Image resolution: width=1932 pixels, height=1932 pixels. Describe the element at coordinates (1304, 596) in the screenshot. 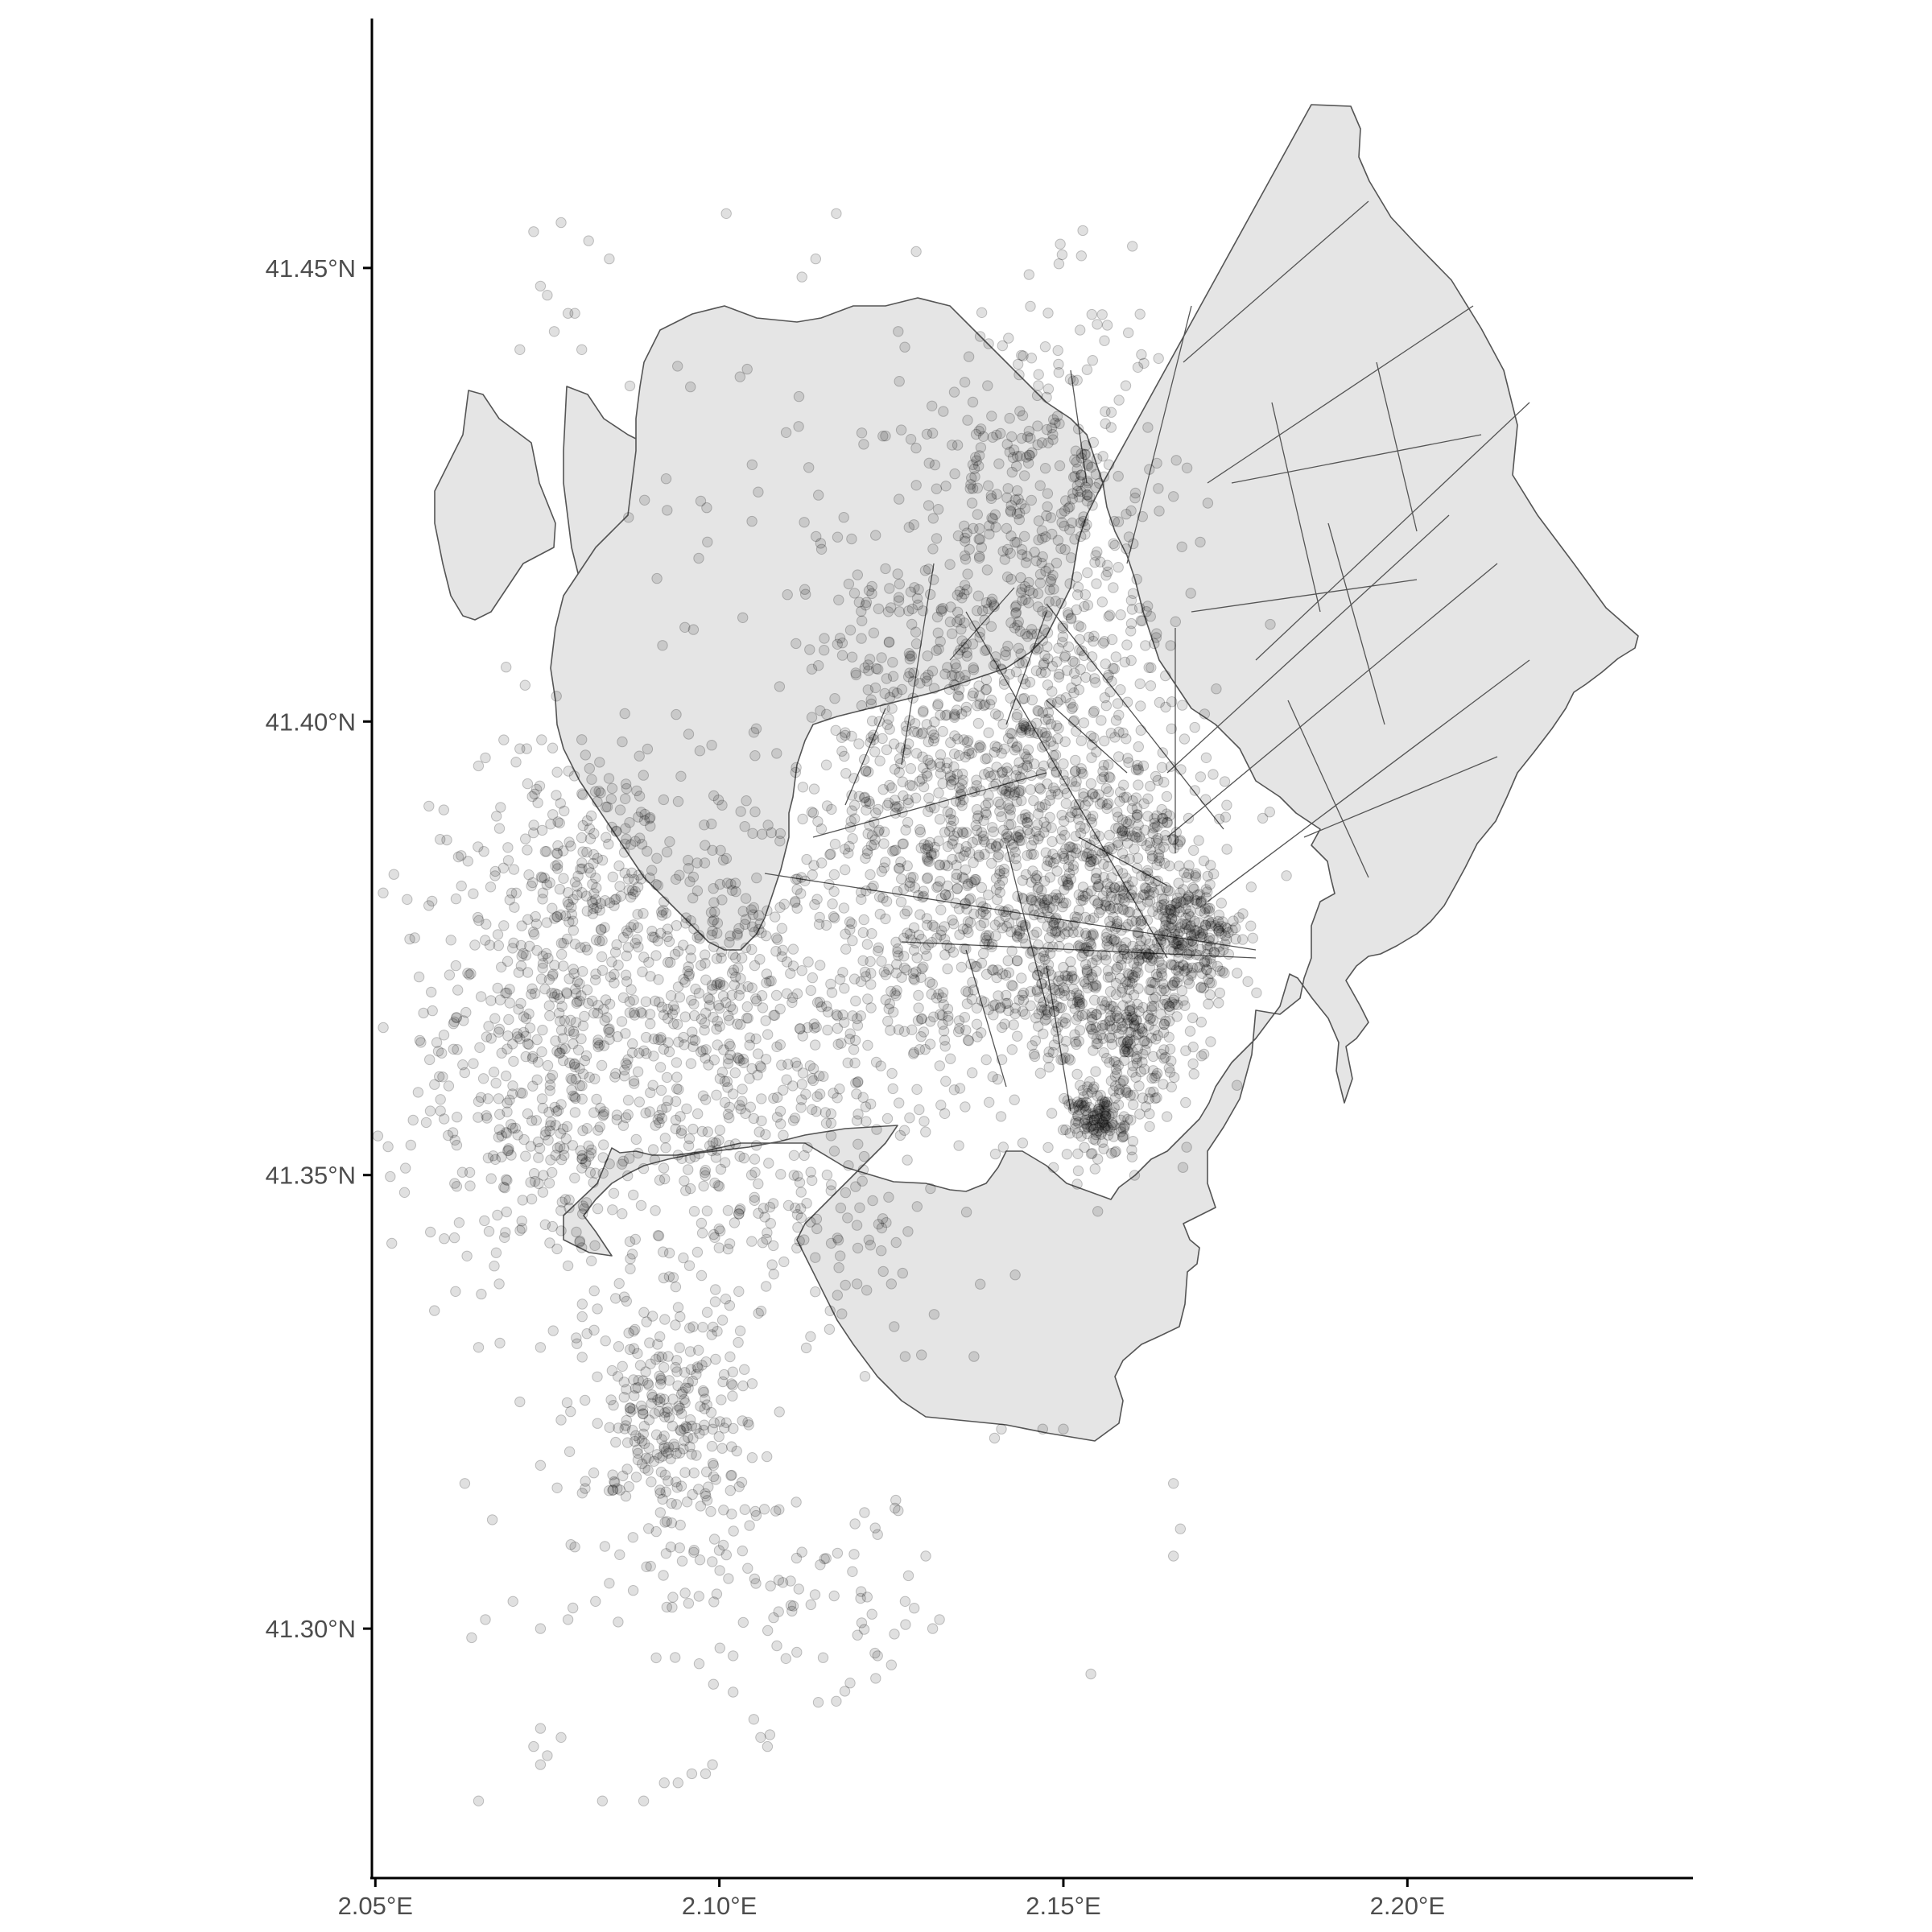

I see `district-boundary` at that location.